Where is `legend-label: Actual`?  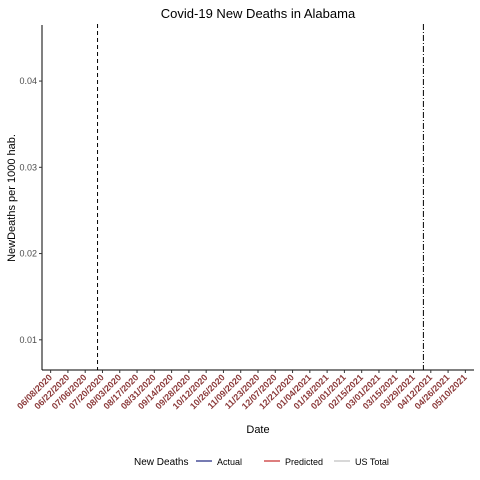
legend-label: Actual is located at coordinates (229, 462).